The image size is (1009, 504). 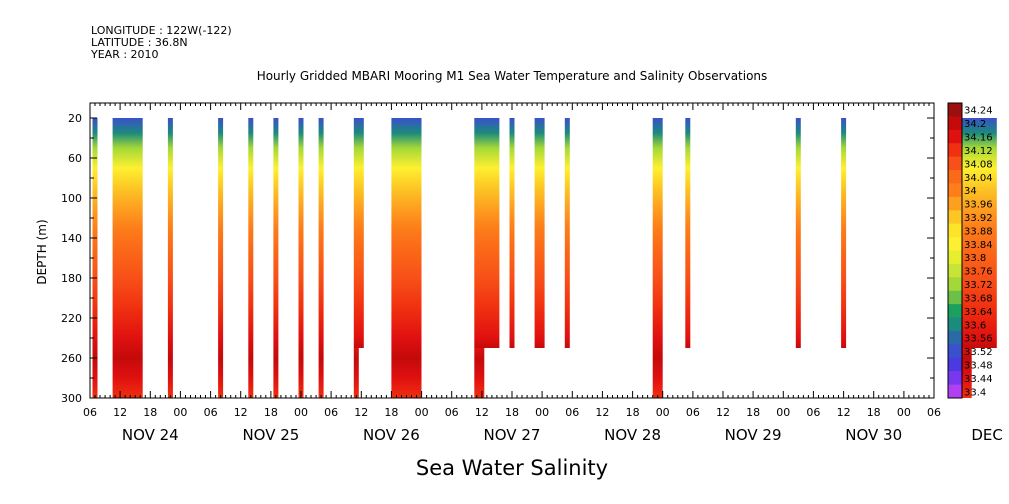 What do you see at coordinates (978, 312) in the screenshot?
I see `colorbar-label: 33.64` at bounding box center [978, 312].